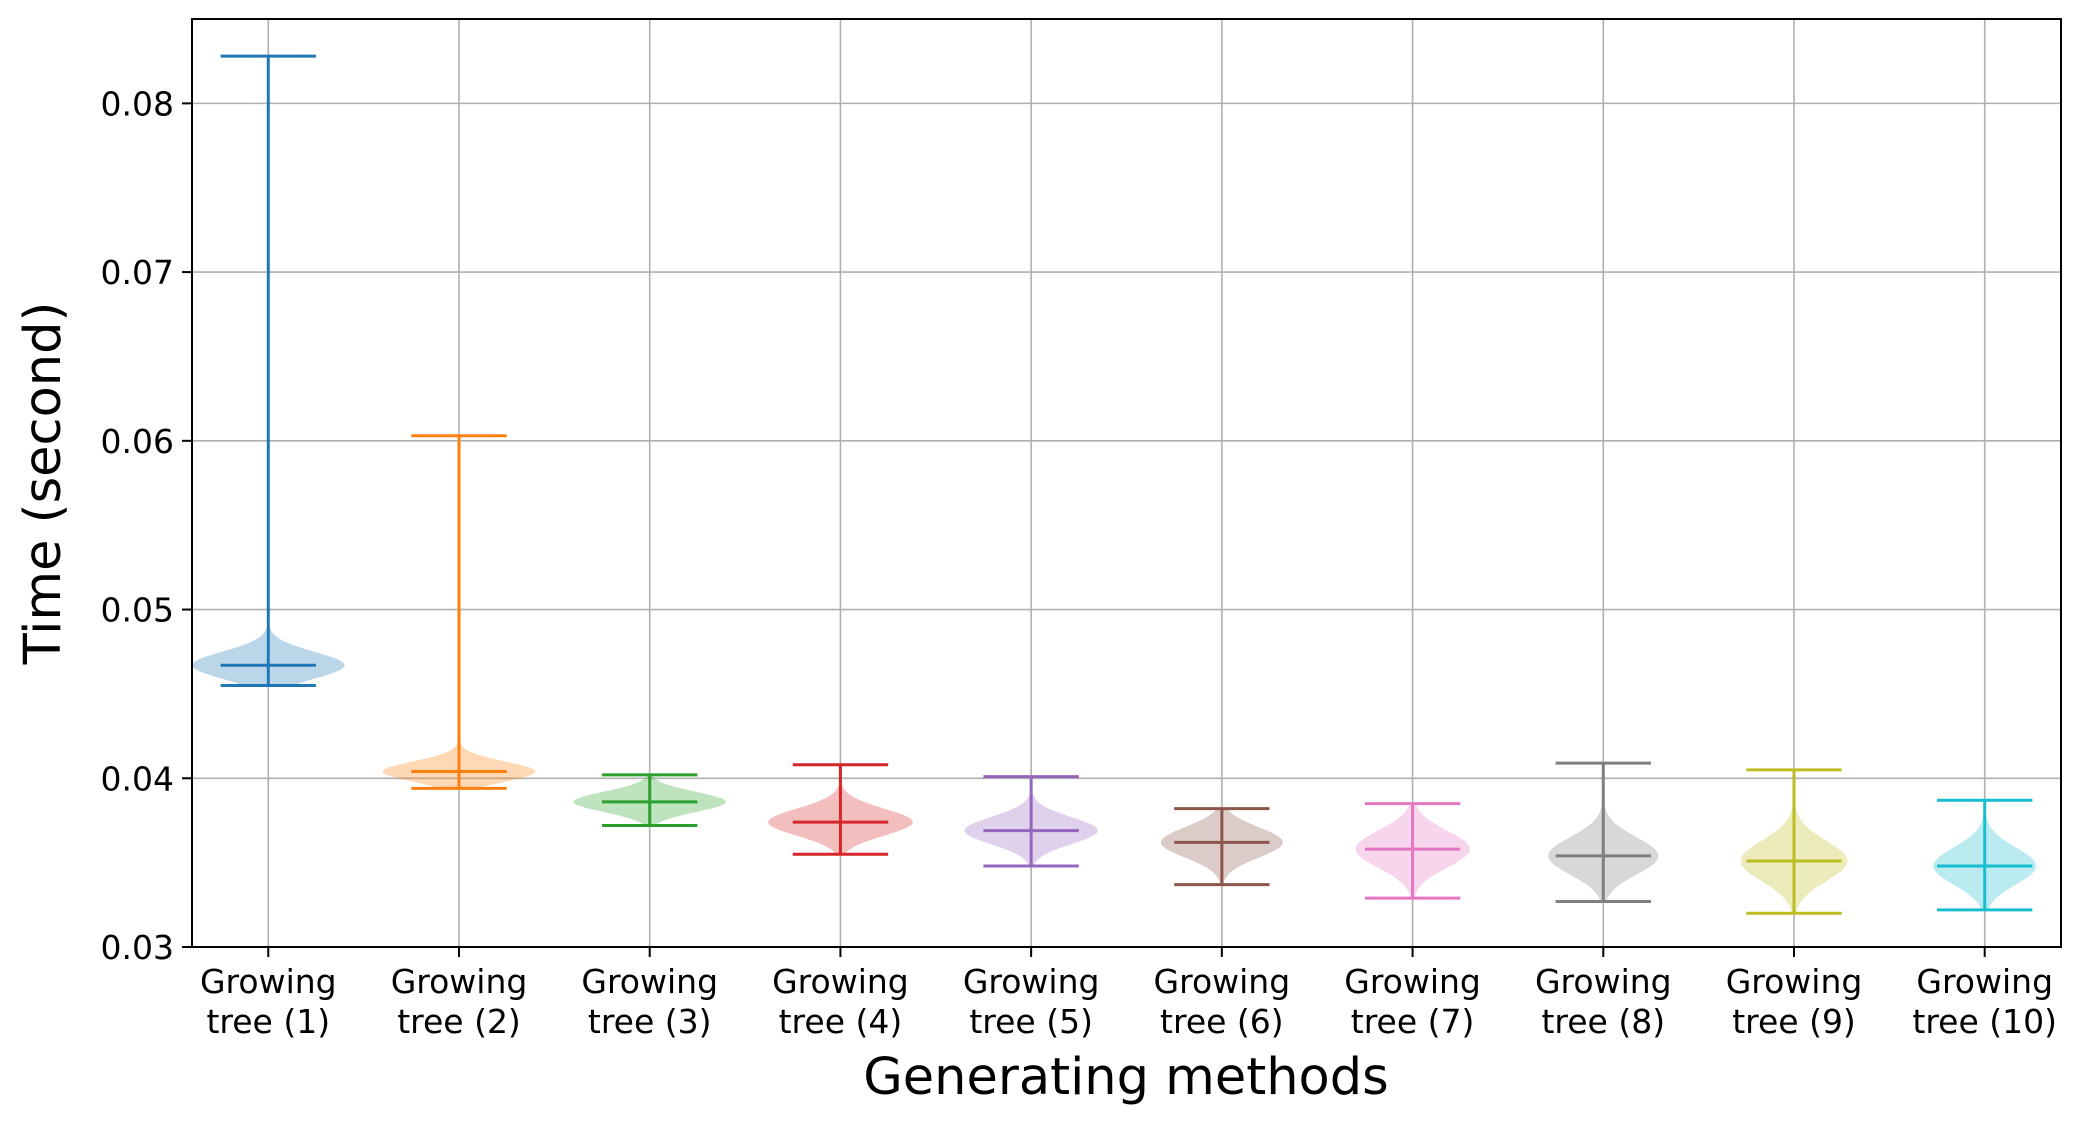 The width and height of the screenshot is (2081, 1121). Describe the element at coordinates (1031, 1021) in the screenshot. I see `x-tick-label-line2: tree (5)` at that location.